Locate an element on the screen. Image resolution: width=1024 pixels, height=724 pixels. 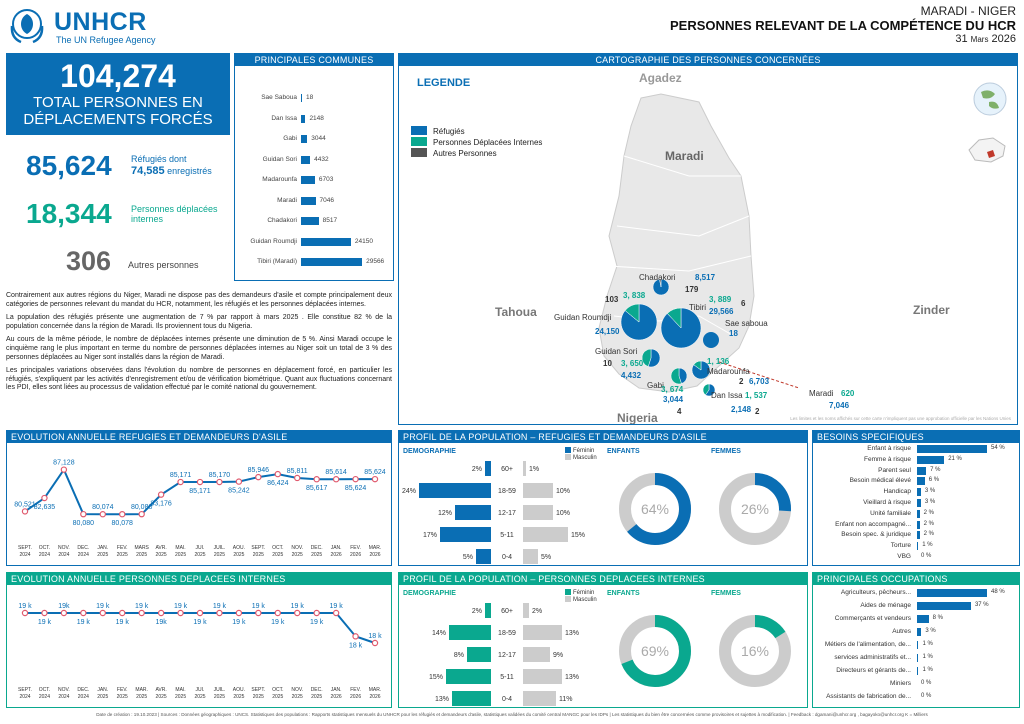
male-pct: 2% is located at coordinates (537, 611).